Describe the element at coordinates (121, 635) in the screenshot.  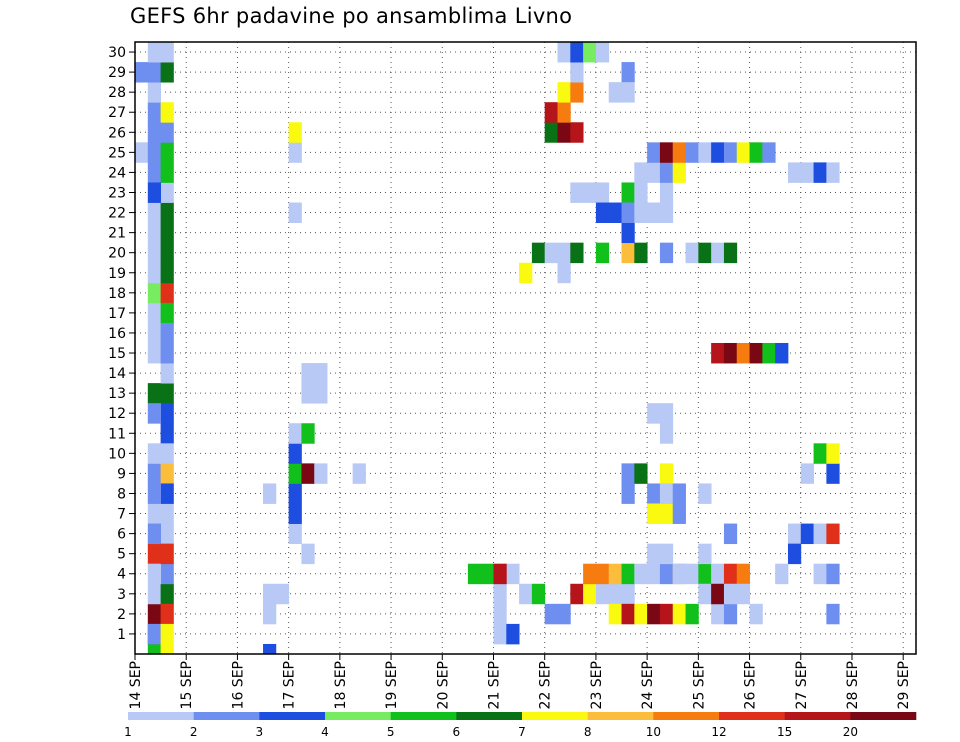
I see `y-tick-label: 1` at that location.